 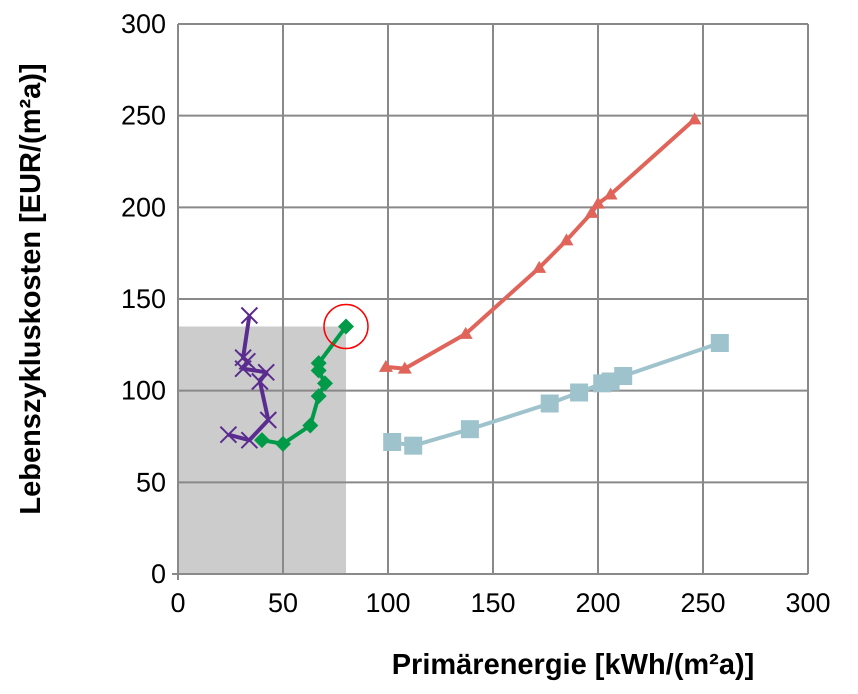 I want to click on y-axis-title: Lebenszykluskosten [EUR/(m²a)], so click(x=31, y=289).